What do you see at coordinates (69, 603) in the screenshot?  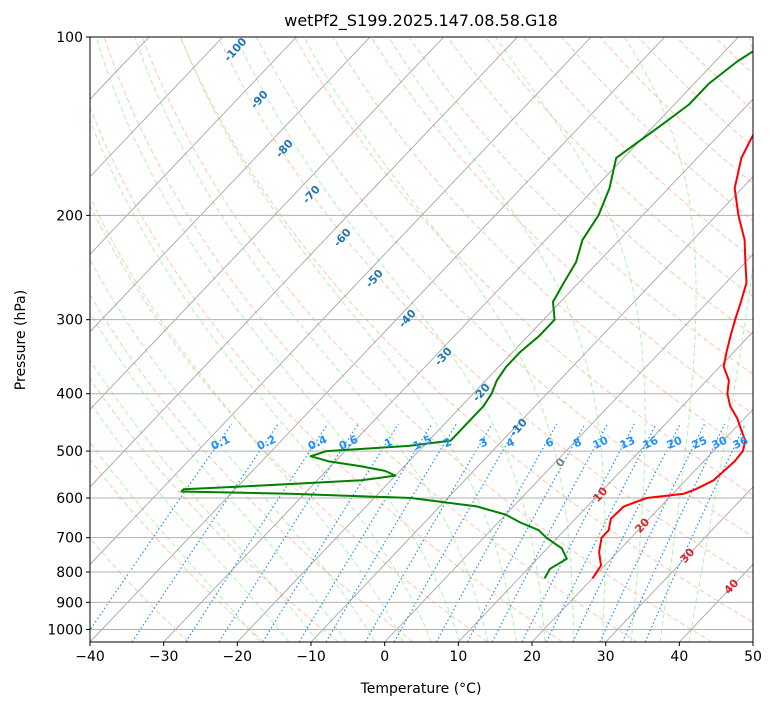 I see `y-tick-label: 900` at bounding box center [69, 603].